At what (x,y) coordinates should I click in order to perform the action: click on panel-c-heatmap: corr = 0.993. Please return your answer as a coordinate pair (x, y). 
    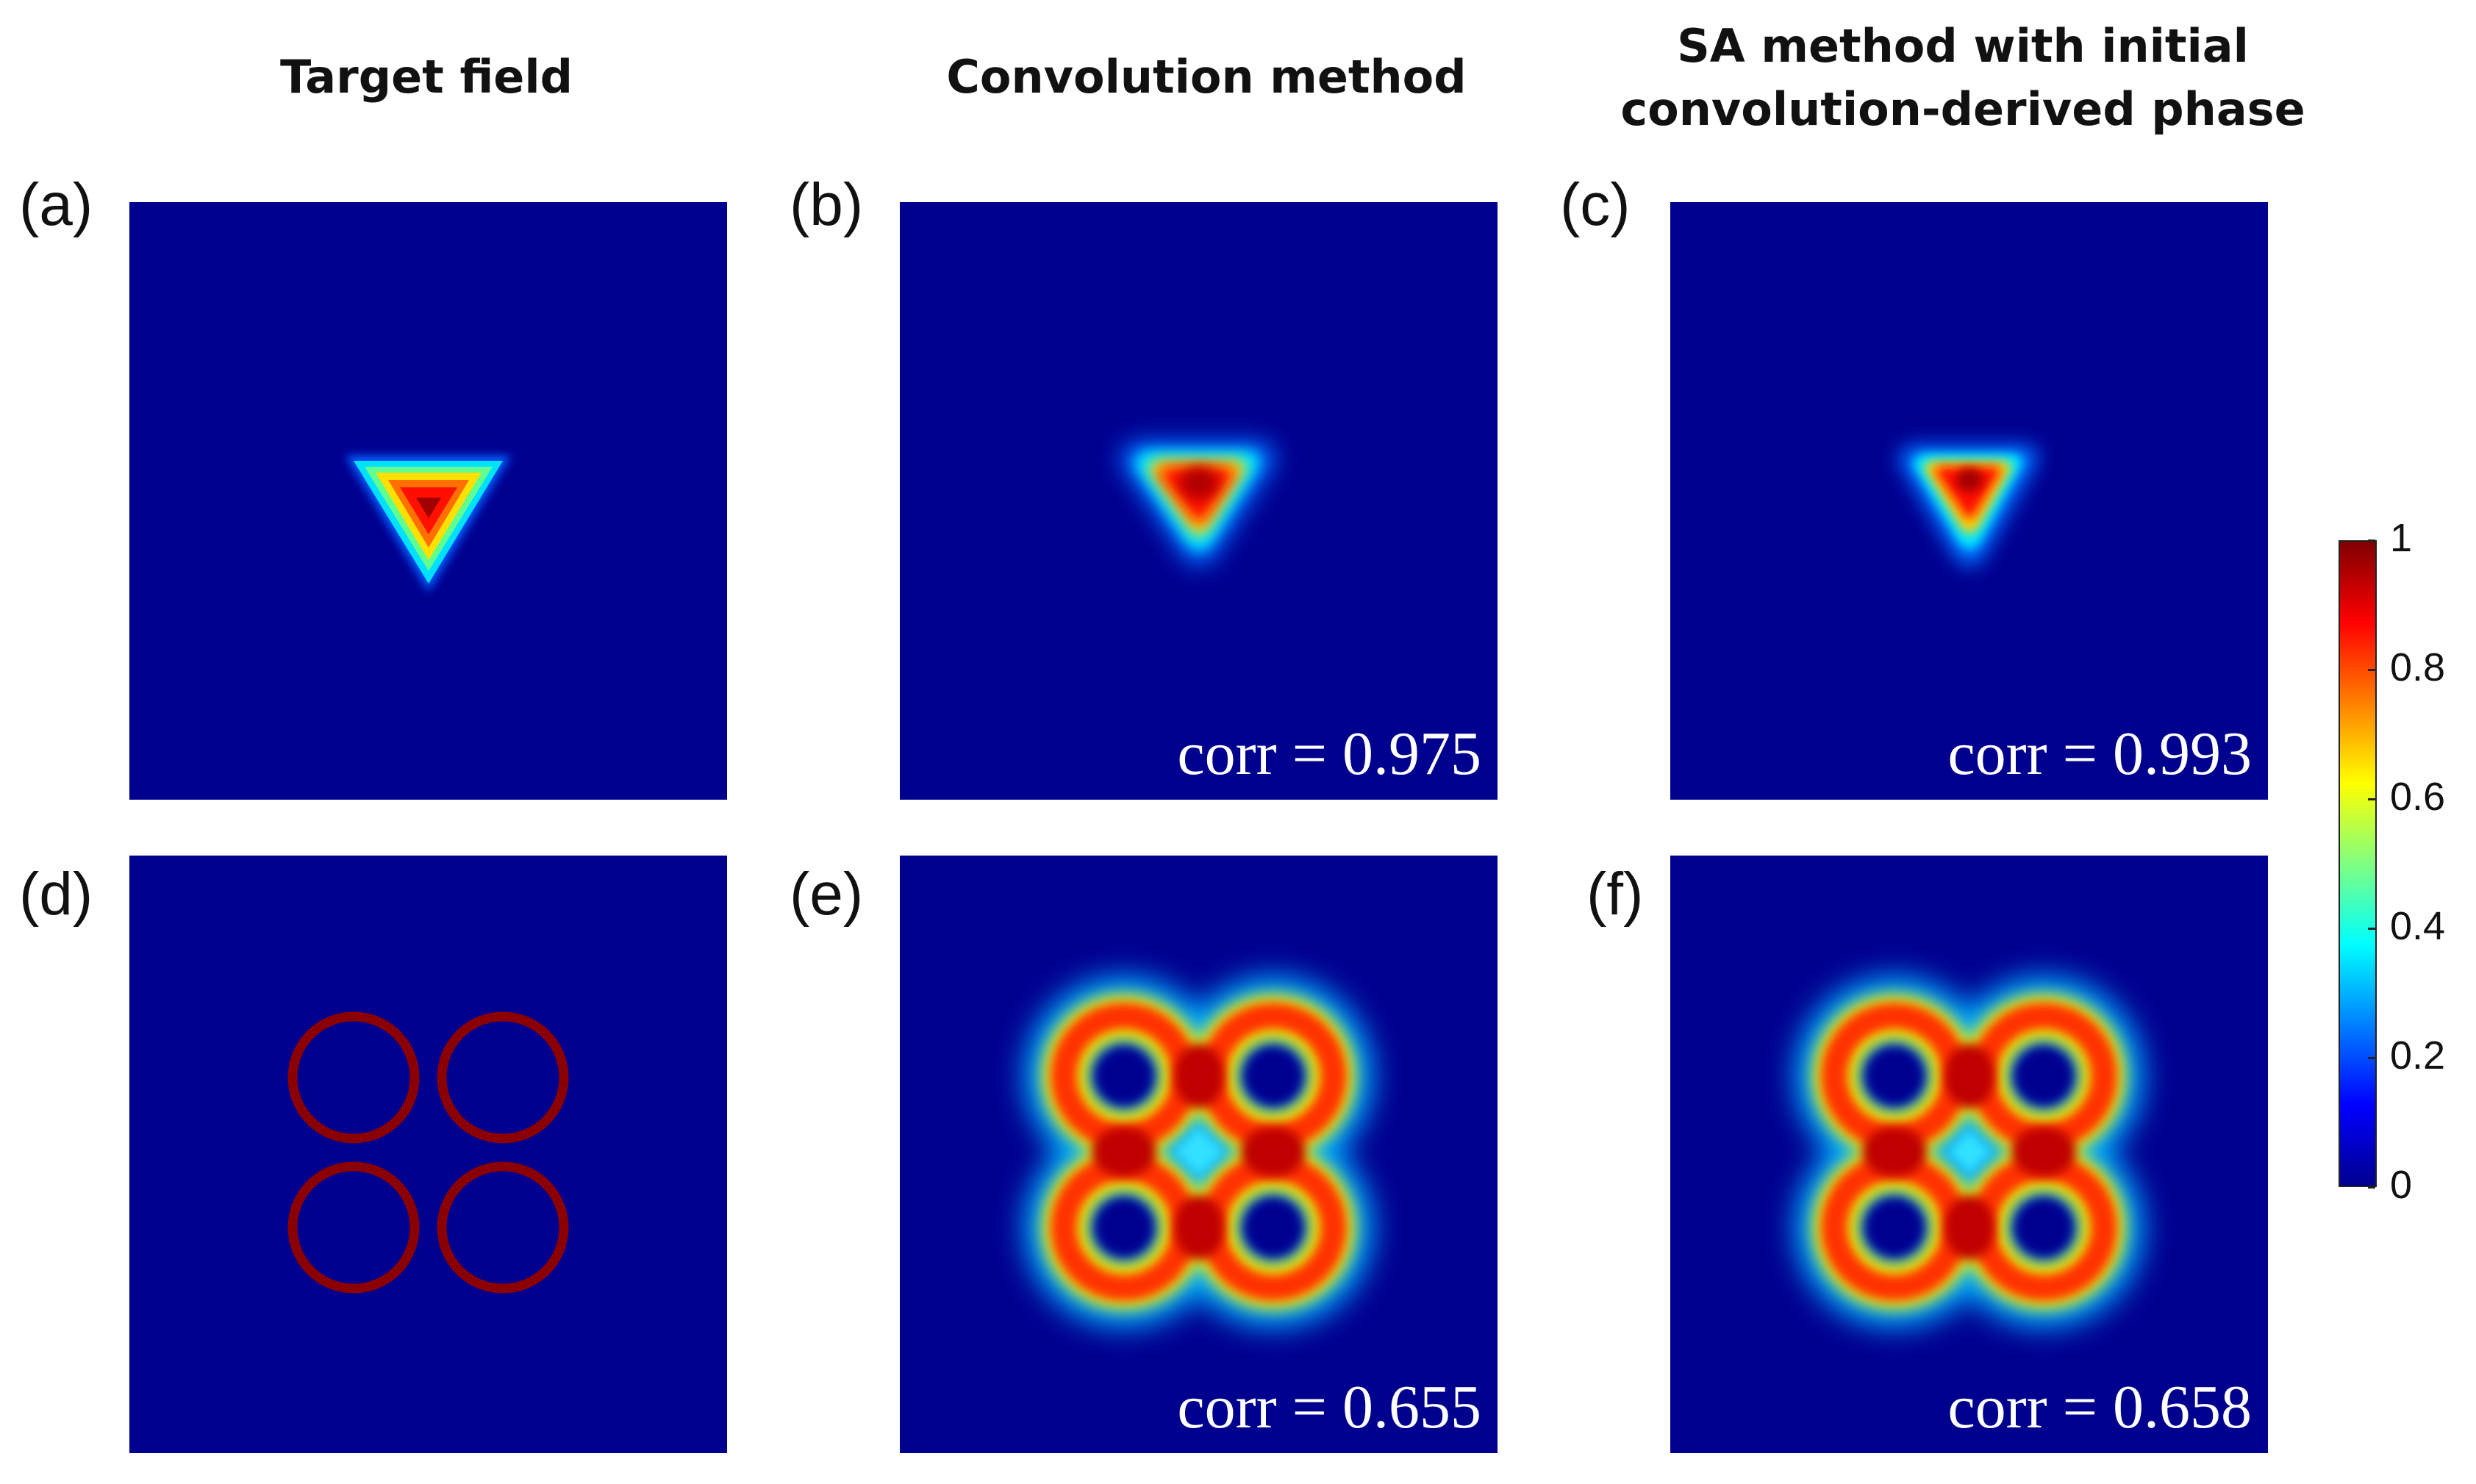
    Looking at the image, I should click on (1969, 501).